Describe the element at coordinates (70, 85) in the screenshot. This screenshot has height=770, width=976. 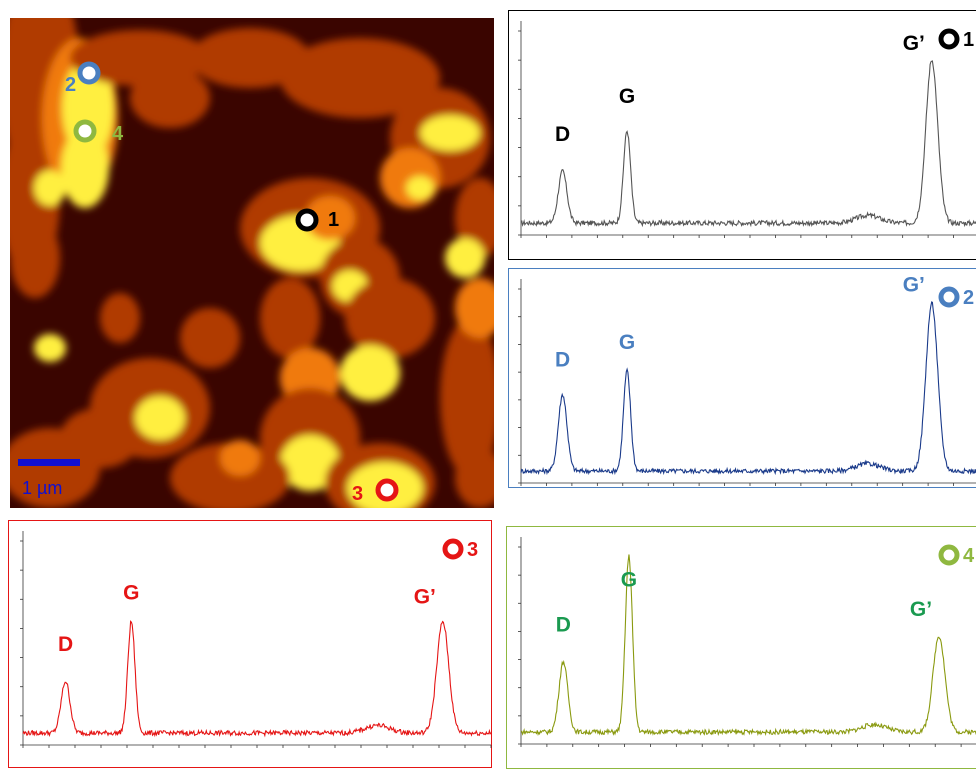
I see `map-marker-label-2: 2` at that location.